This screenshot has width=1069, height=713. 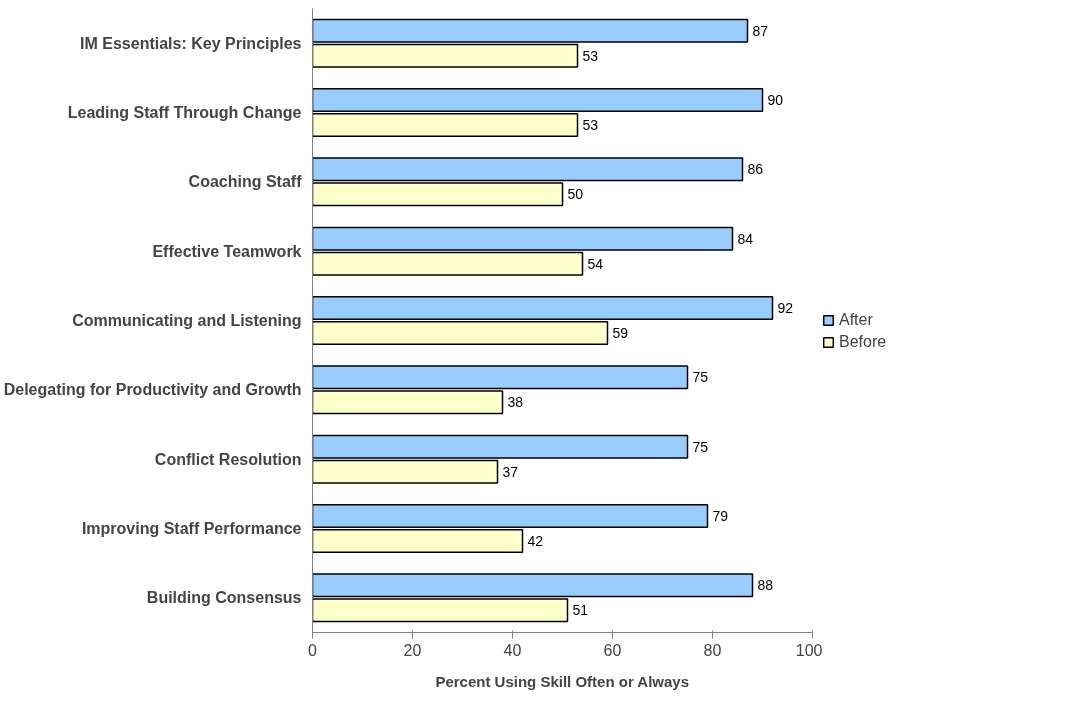 I want to click on x-tick-label: 100, so click(x=809, y=650).